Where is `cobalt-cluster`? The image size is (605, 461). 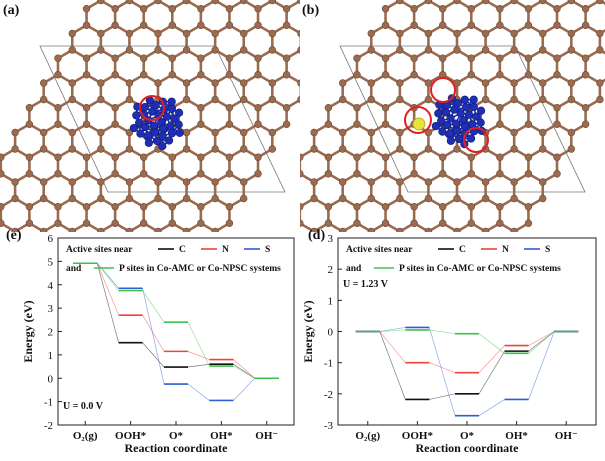
cobalt-cluster is located at coordinates (458, 121).